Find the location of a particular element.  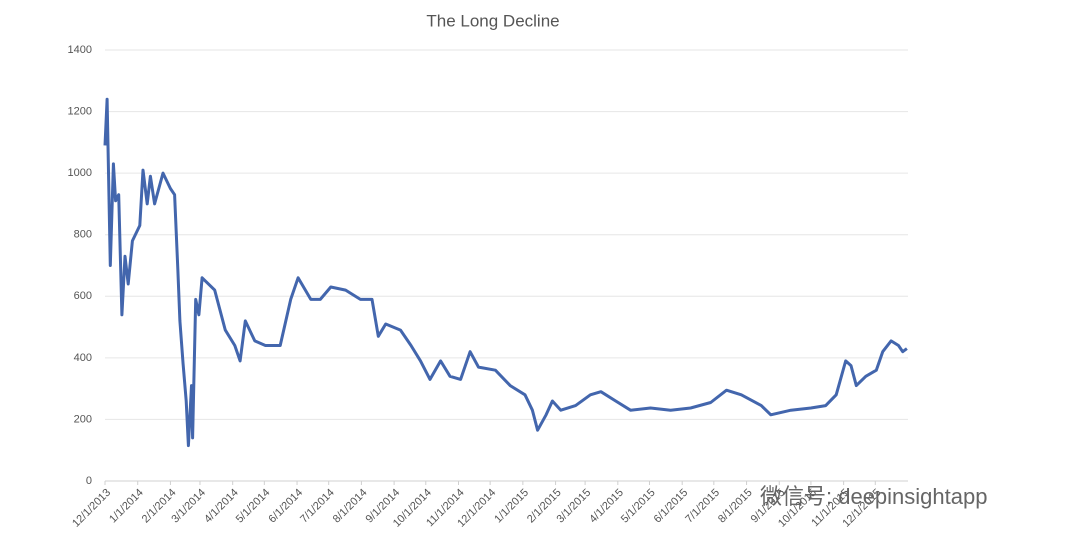

y-tick-label: 200 is located at coordinates (83, 419).